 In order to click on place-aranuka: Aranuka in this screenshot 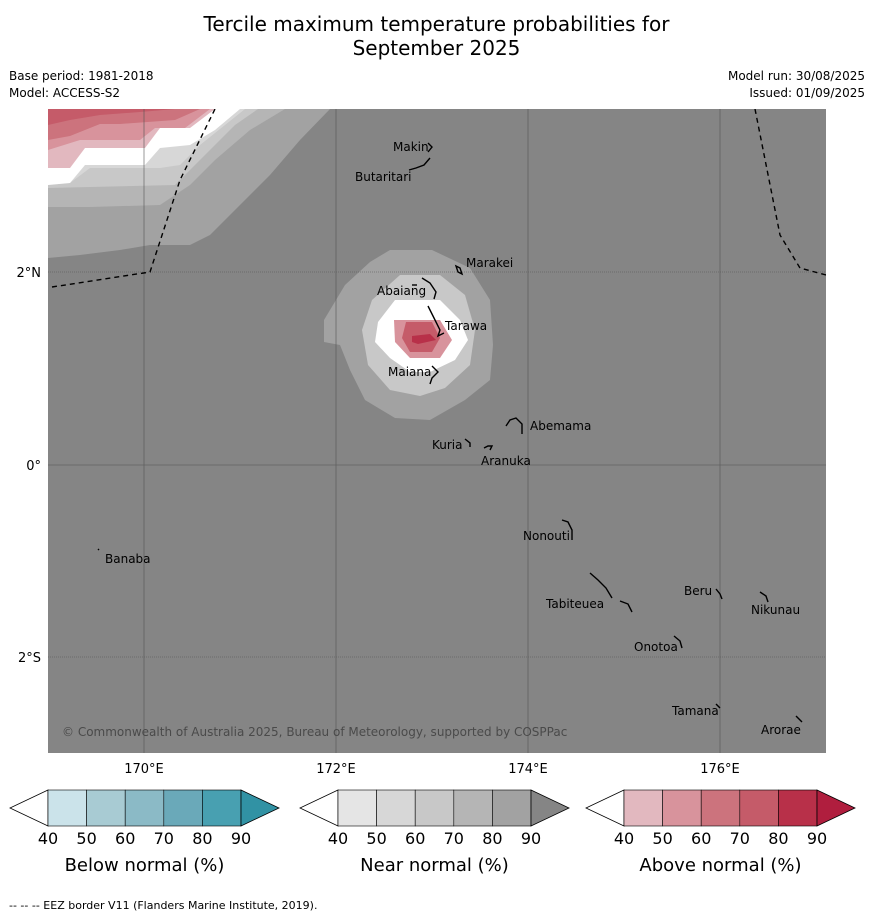, I will do `click(506, 461)`.